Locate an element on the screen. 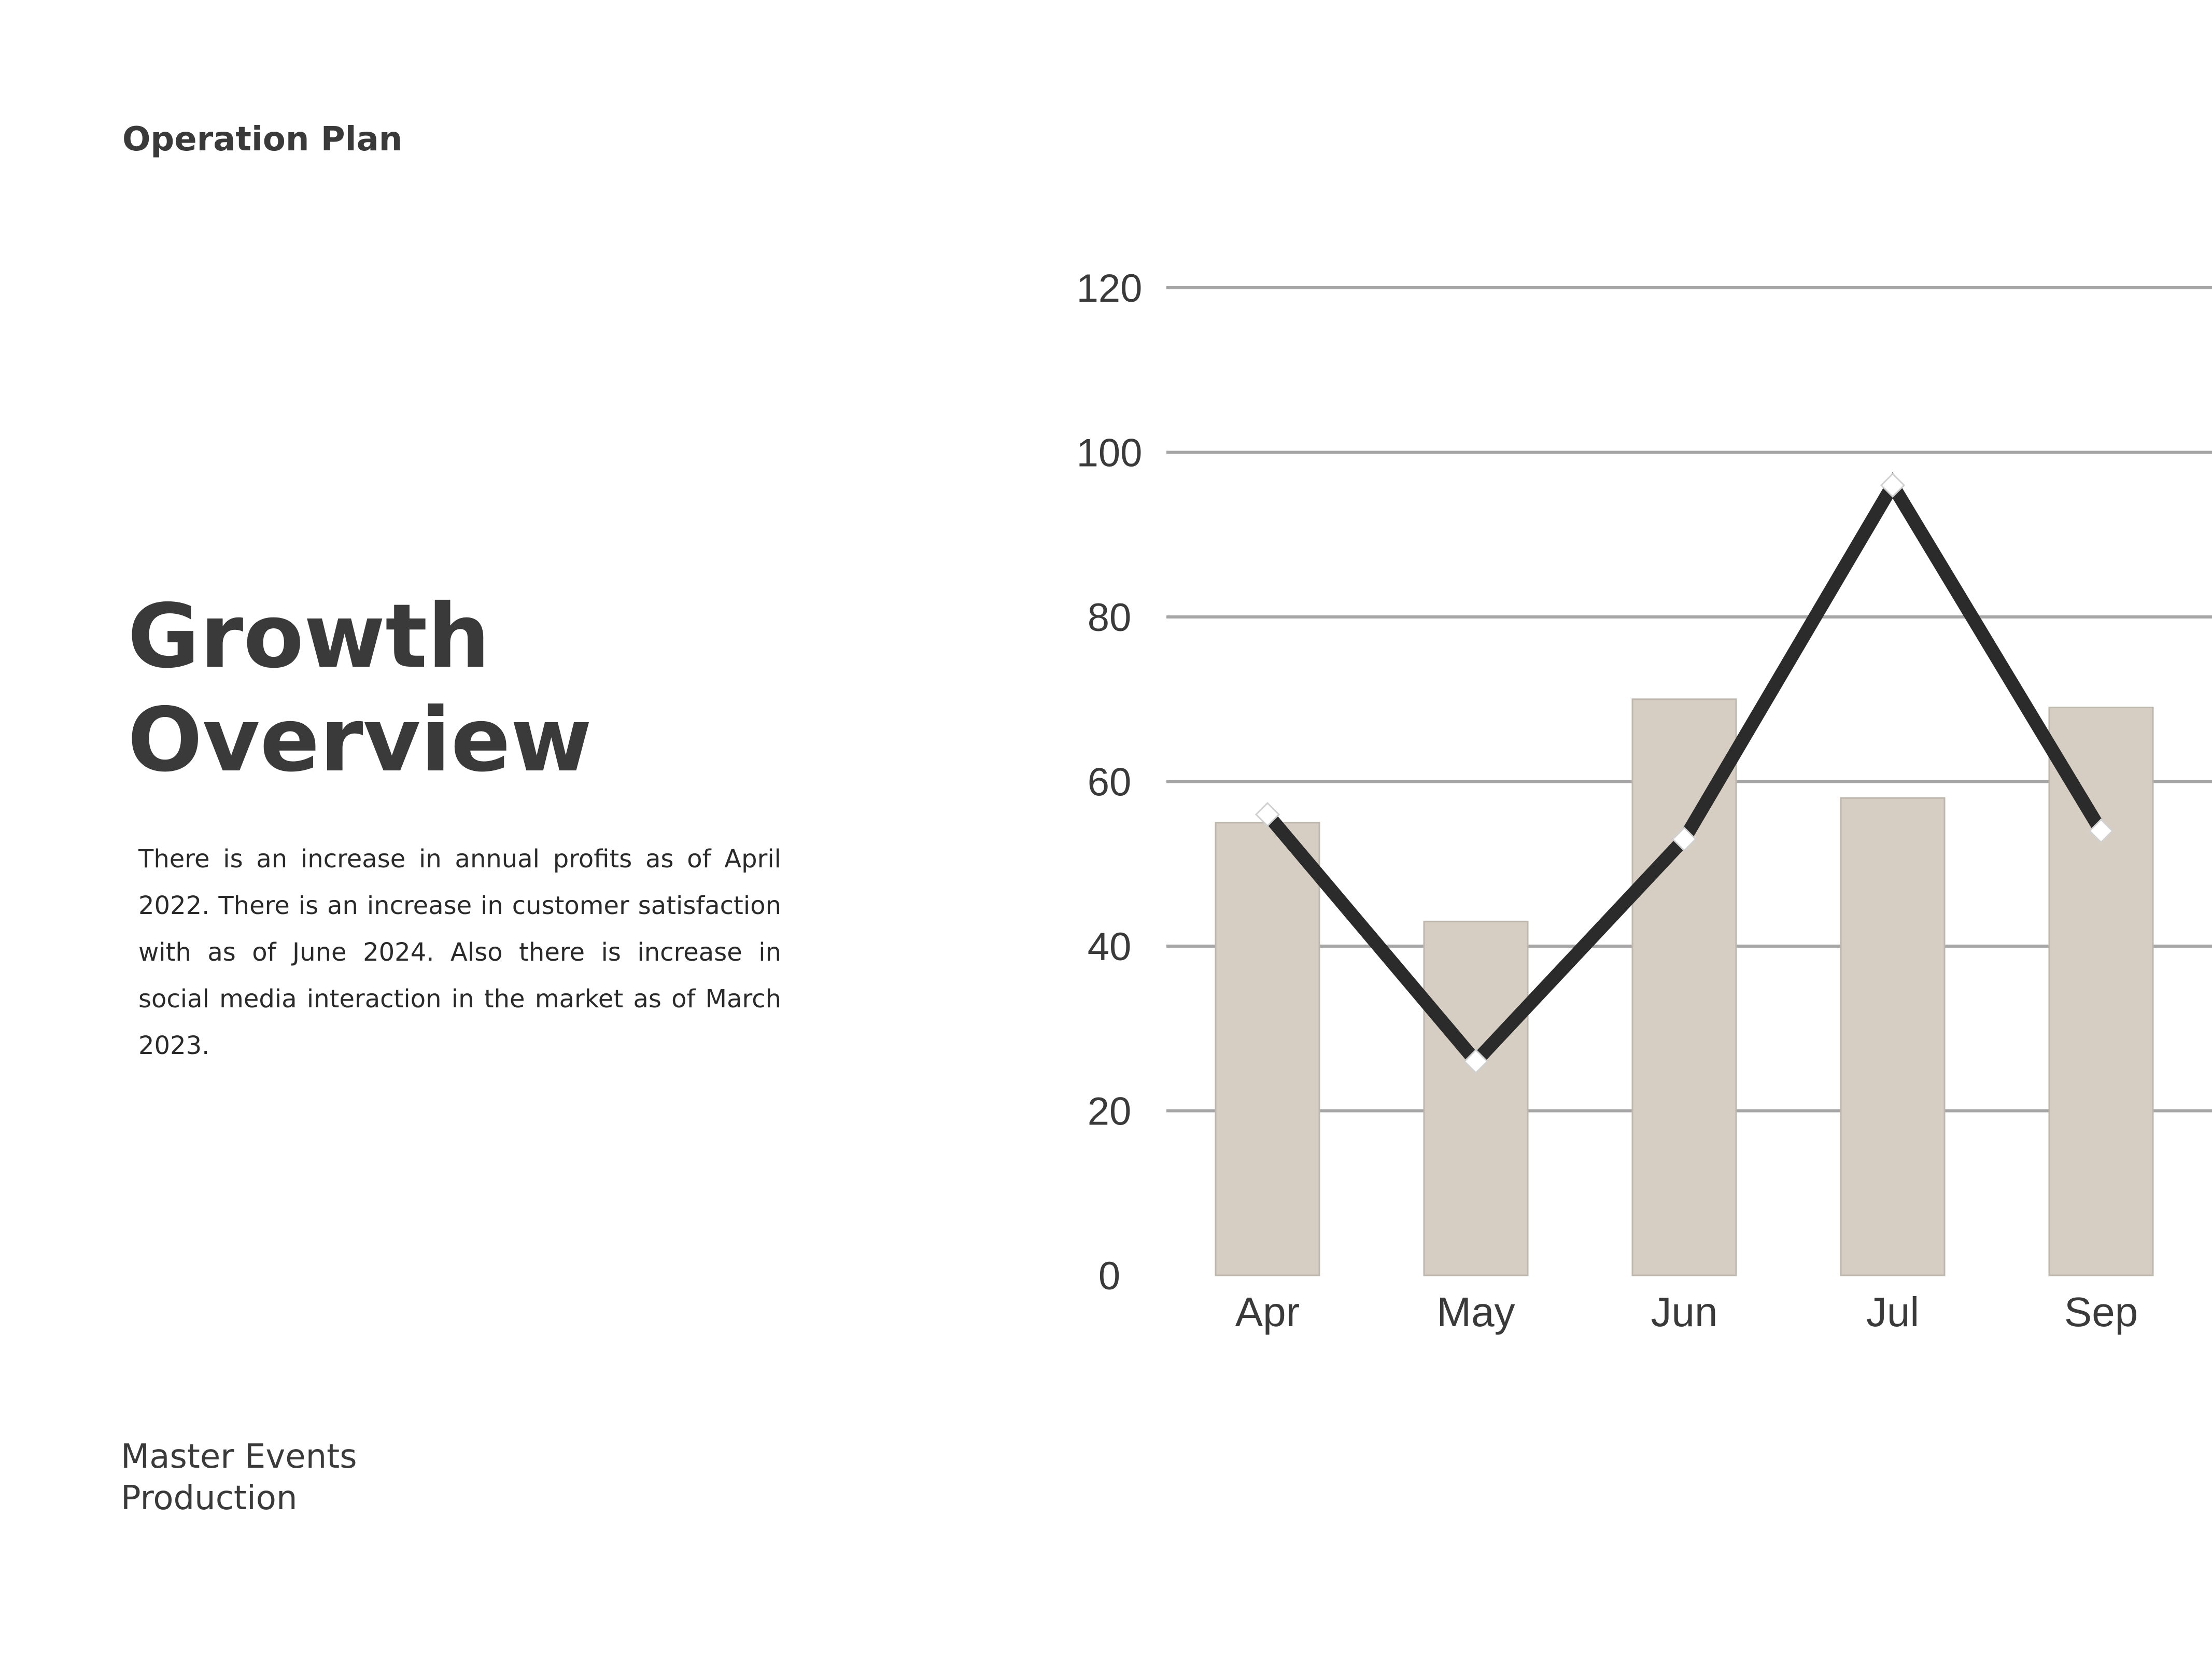  footer-line-2: Production is located at coordinates (209, 1498).